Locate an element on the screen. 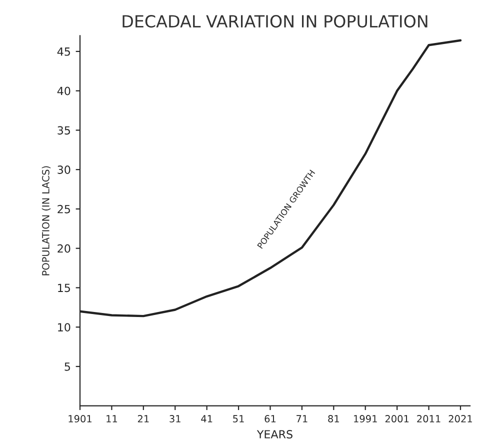 Image resolution: width=500 pixels, height=446 pixels. x-tick-label: 2001 is located at coordinates (397, 418).